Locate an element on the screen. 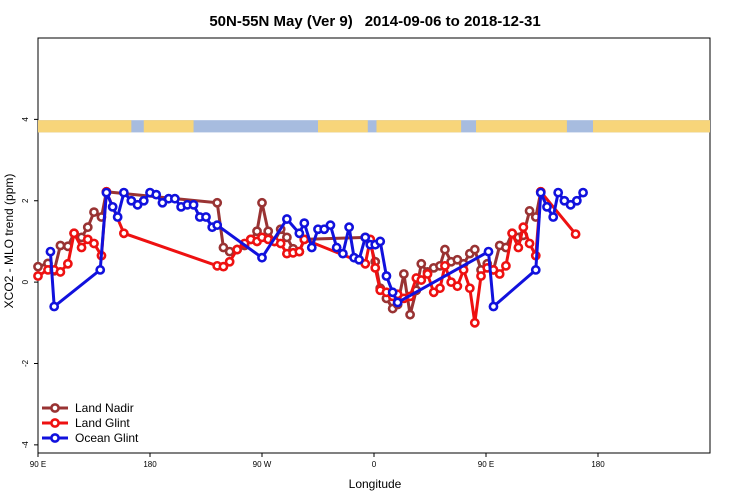  y-tick-label: 4 is located at coordinates (25, 119).